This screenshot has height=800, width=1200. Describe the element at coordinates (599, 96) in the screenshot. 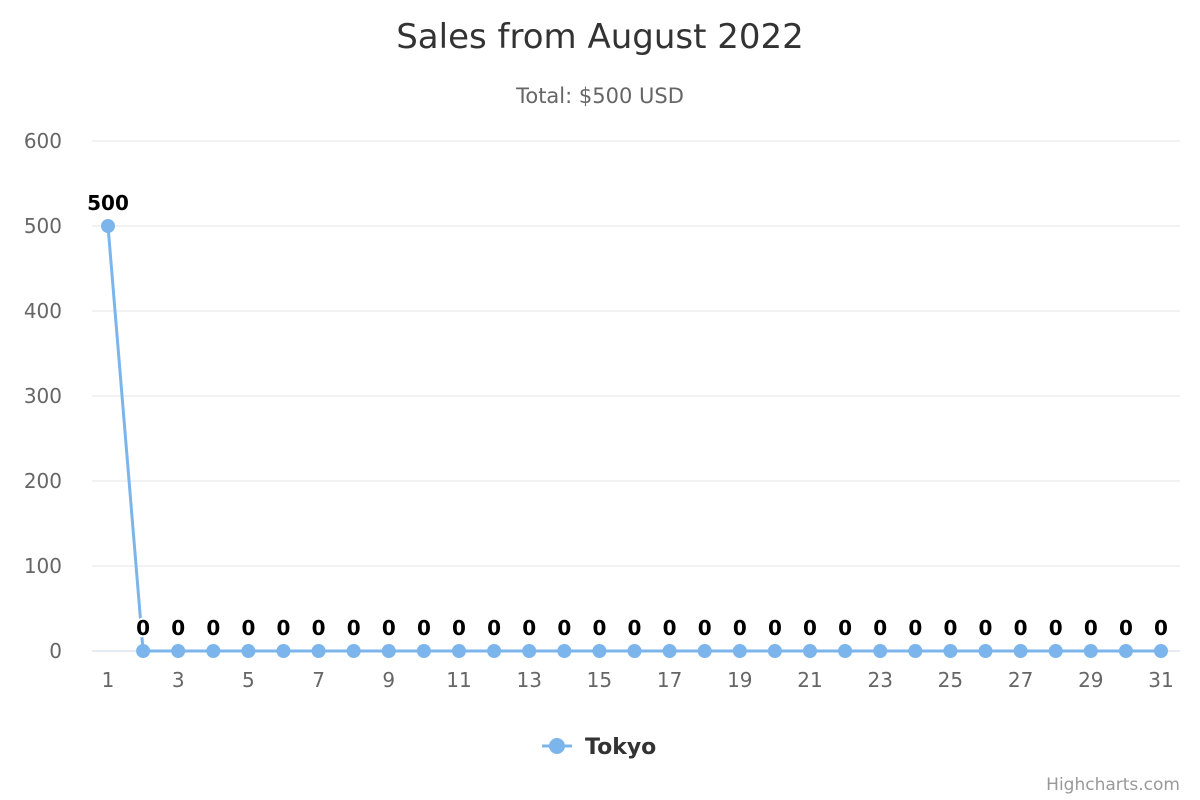

I see `chart-subtitle: Total: $500 USD` at that location.